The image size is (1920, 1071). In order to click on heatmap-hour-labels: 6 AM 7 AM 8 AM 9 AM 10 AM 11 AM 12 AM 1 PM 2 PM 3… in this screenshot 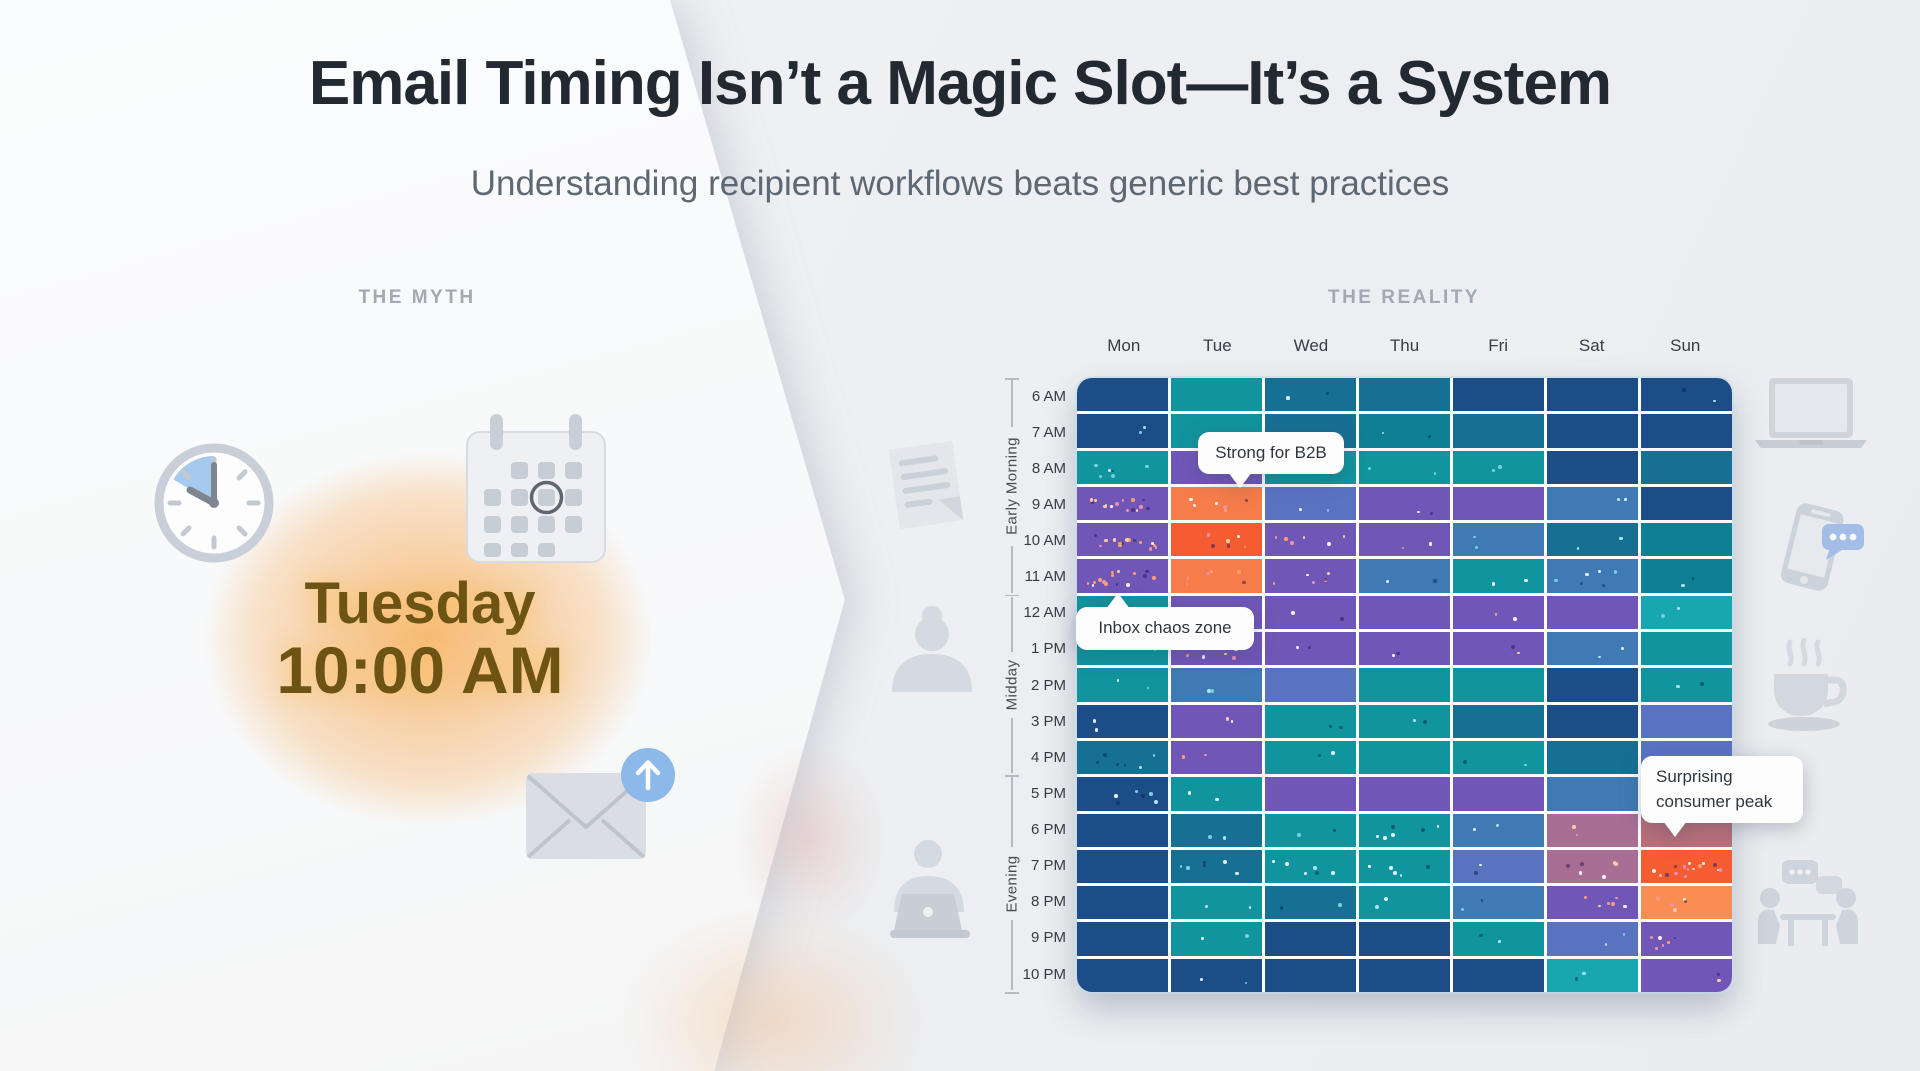, I will do `click(1041, 685)`.